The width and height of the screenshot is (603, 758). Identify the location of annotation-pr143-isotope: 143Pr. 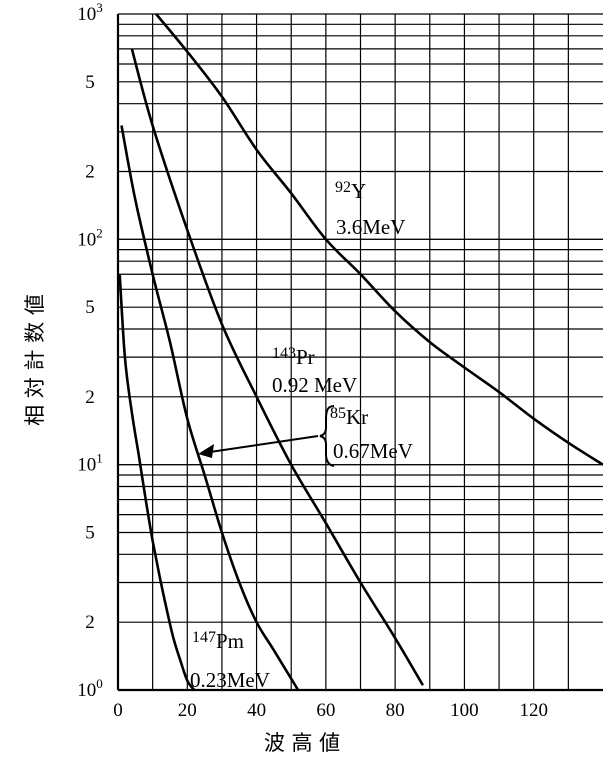
(293, 357).